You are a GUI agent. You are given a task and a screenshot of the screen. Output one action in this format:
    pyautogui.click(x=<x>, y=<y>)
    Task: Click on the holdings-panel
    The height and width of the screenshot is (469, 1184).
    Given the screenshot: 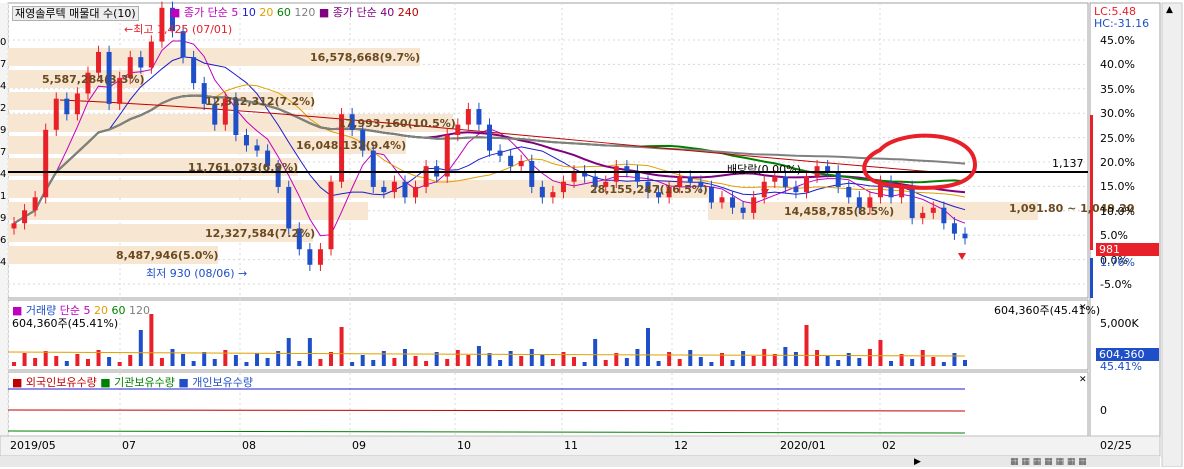 What is the action you would take?
    pyautogui.click(x=548, y=404)
    